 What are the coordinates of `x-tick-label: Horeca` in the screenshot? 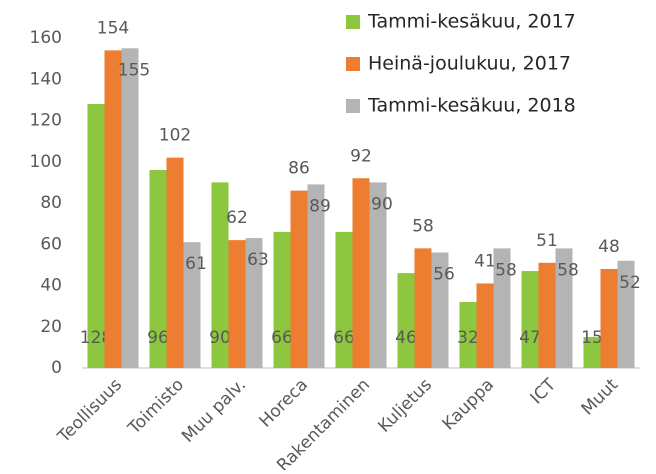 It's located at (283, 403).